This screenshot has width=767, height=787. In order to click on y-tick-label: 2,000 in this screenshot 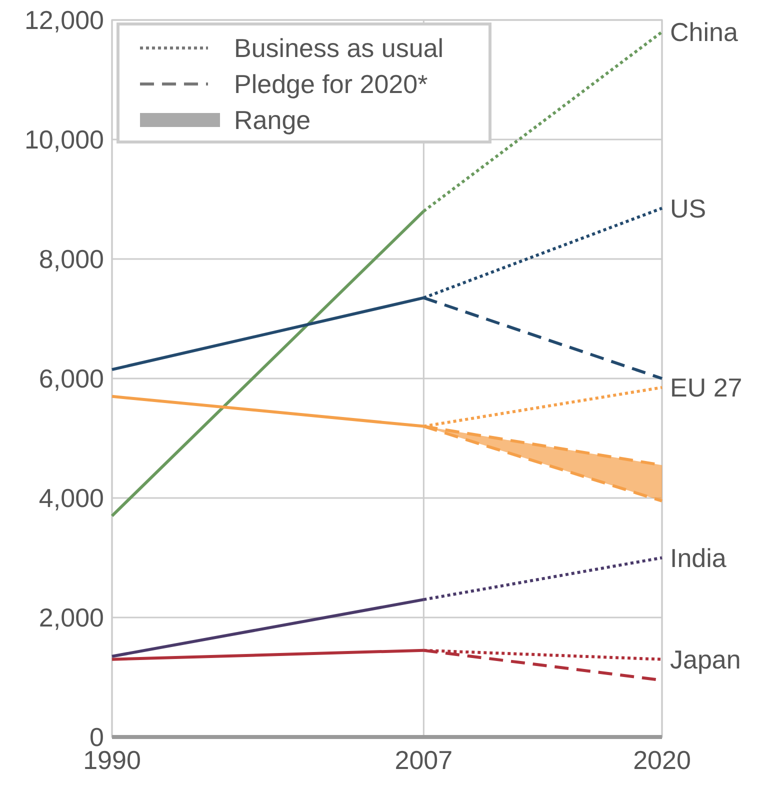, I will do `click(71, 617)`.